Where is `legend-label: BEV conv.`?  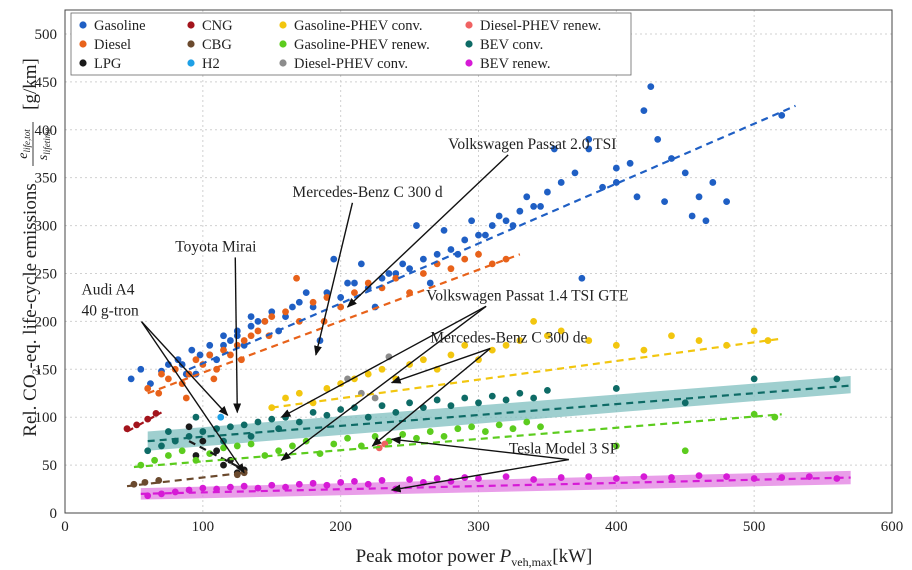
legend-label: BEV conv. is located at coordinates (511, 45).